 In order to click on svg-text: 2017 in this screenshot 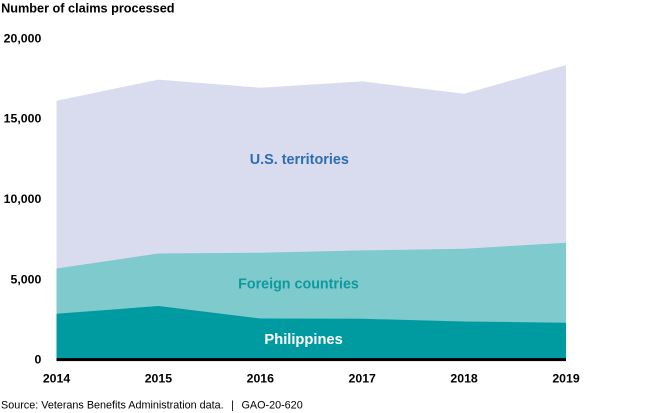, I will do `click(363, 378)`.